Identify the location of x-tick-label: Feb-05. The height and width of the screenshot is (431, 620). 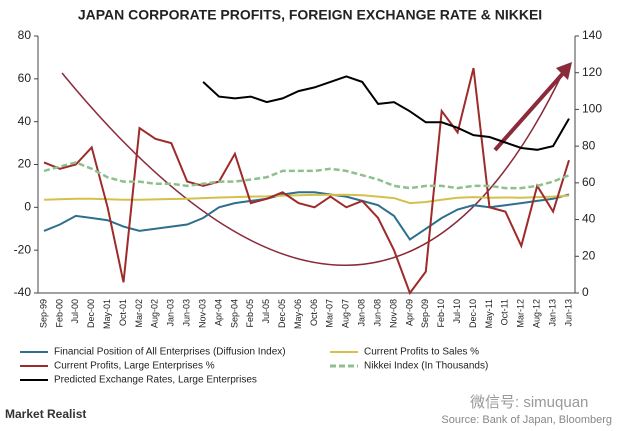
(250, 313).